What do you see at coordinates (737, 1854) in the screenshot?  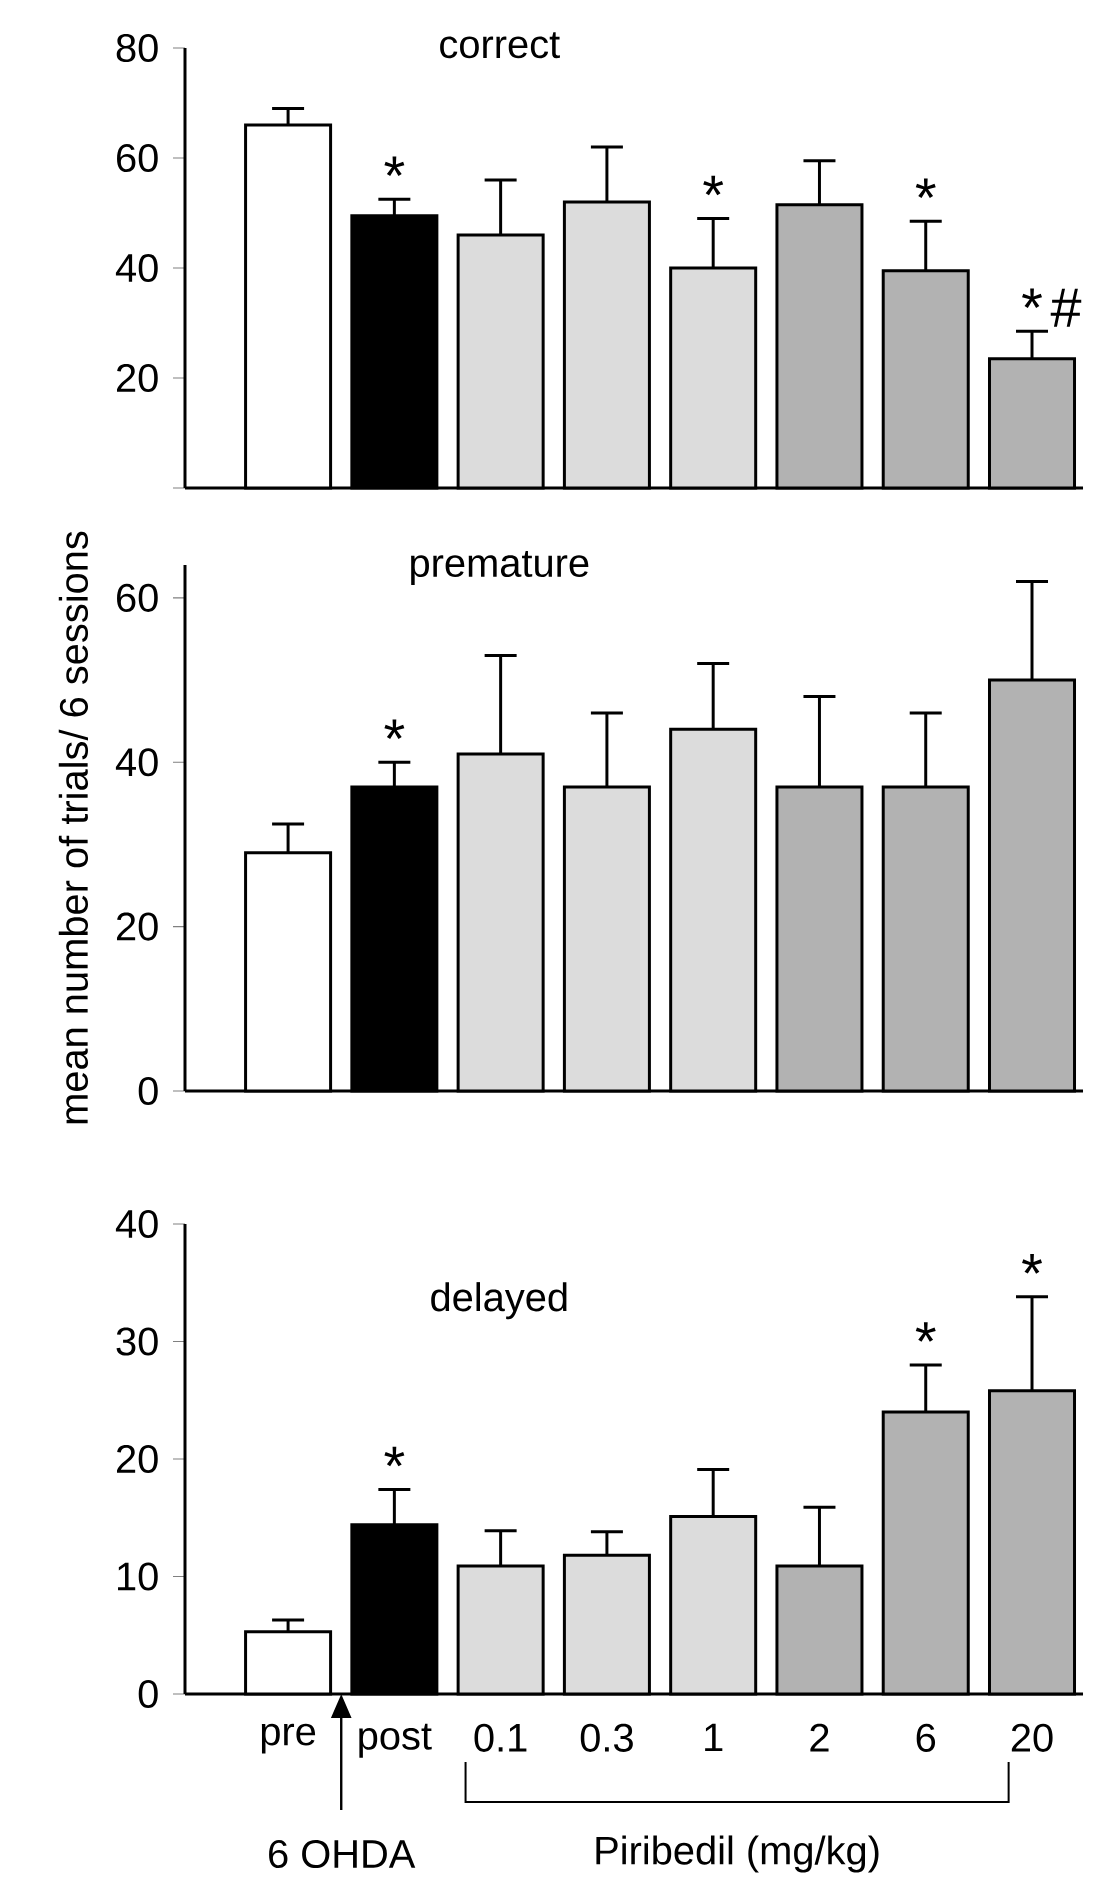 I see `text: Piribedil (mg/kg)` at bounding box center [737, 1854].